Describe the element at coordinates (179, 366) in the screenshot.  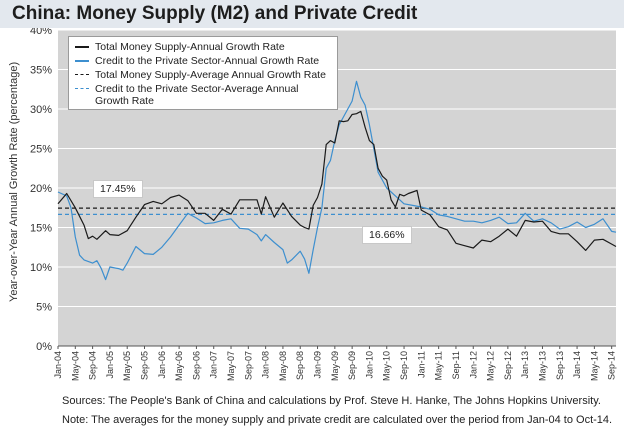
I see `x-tick-label: May-06` at that location.